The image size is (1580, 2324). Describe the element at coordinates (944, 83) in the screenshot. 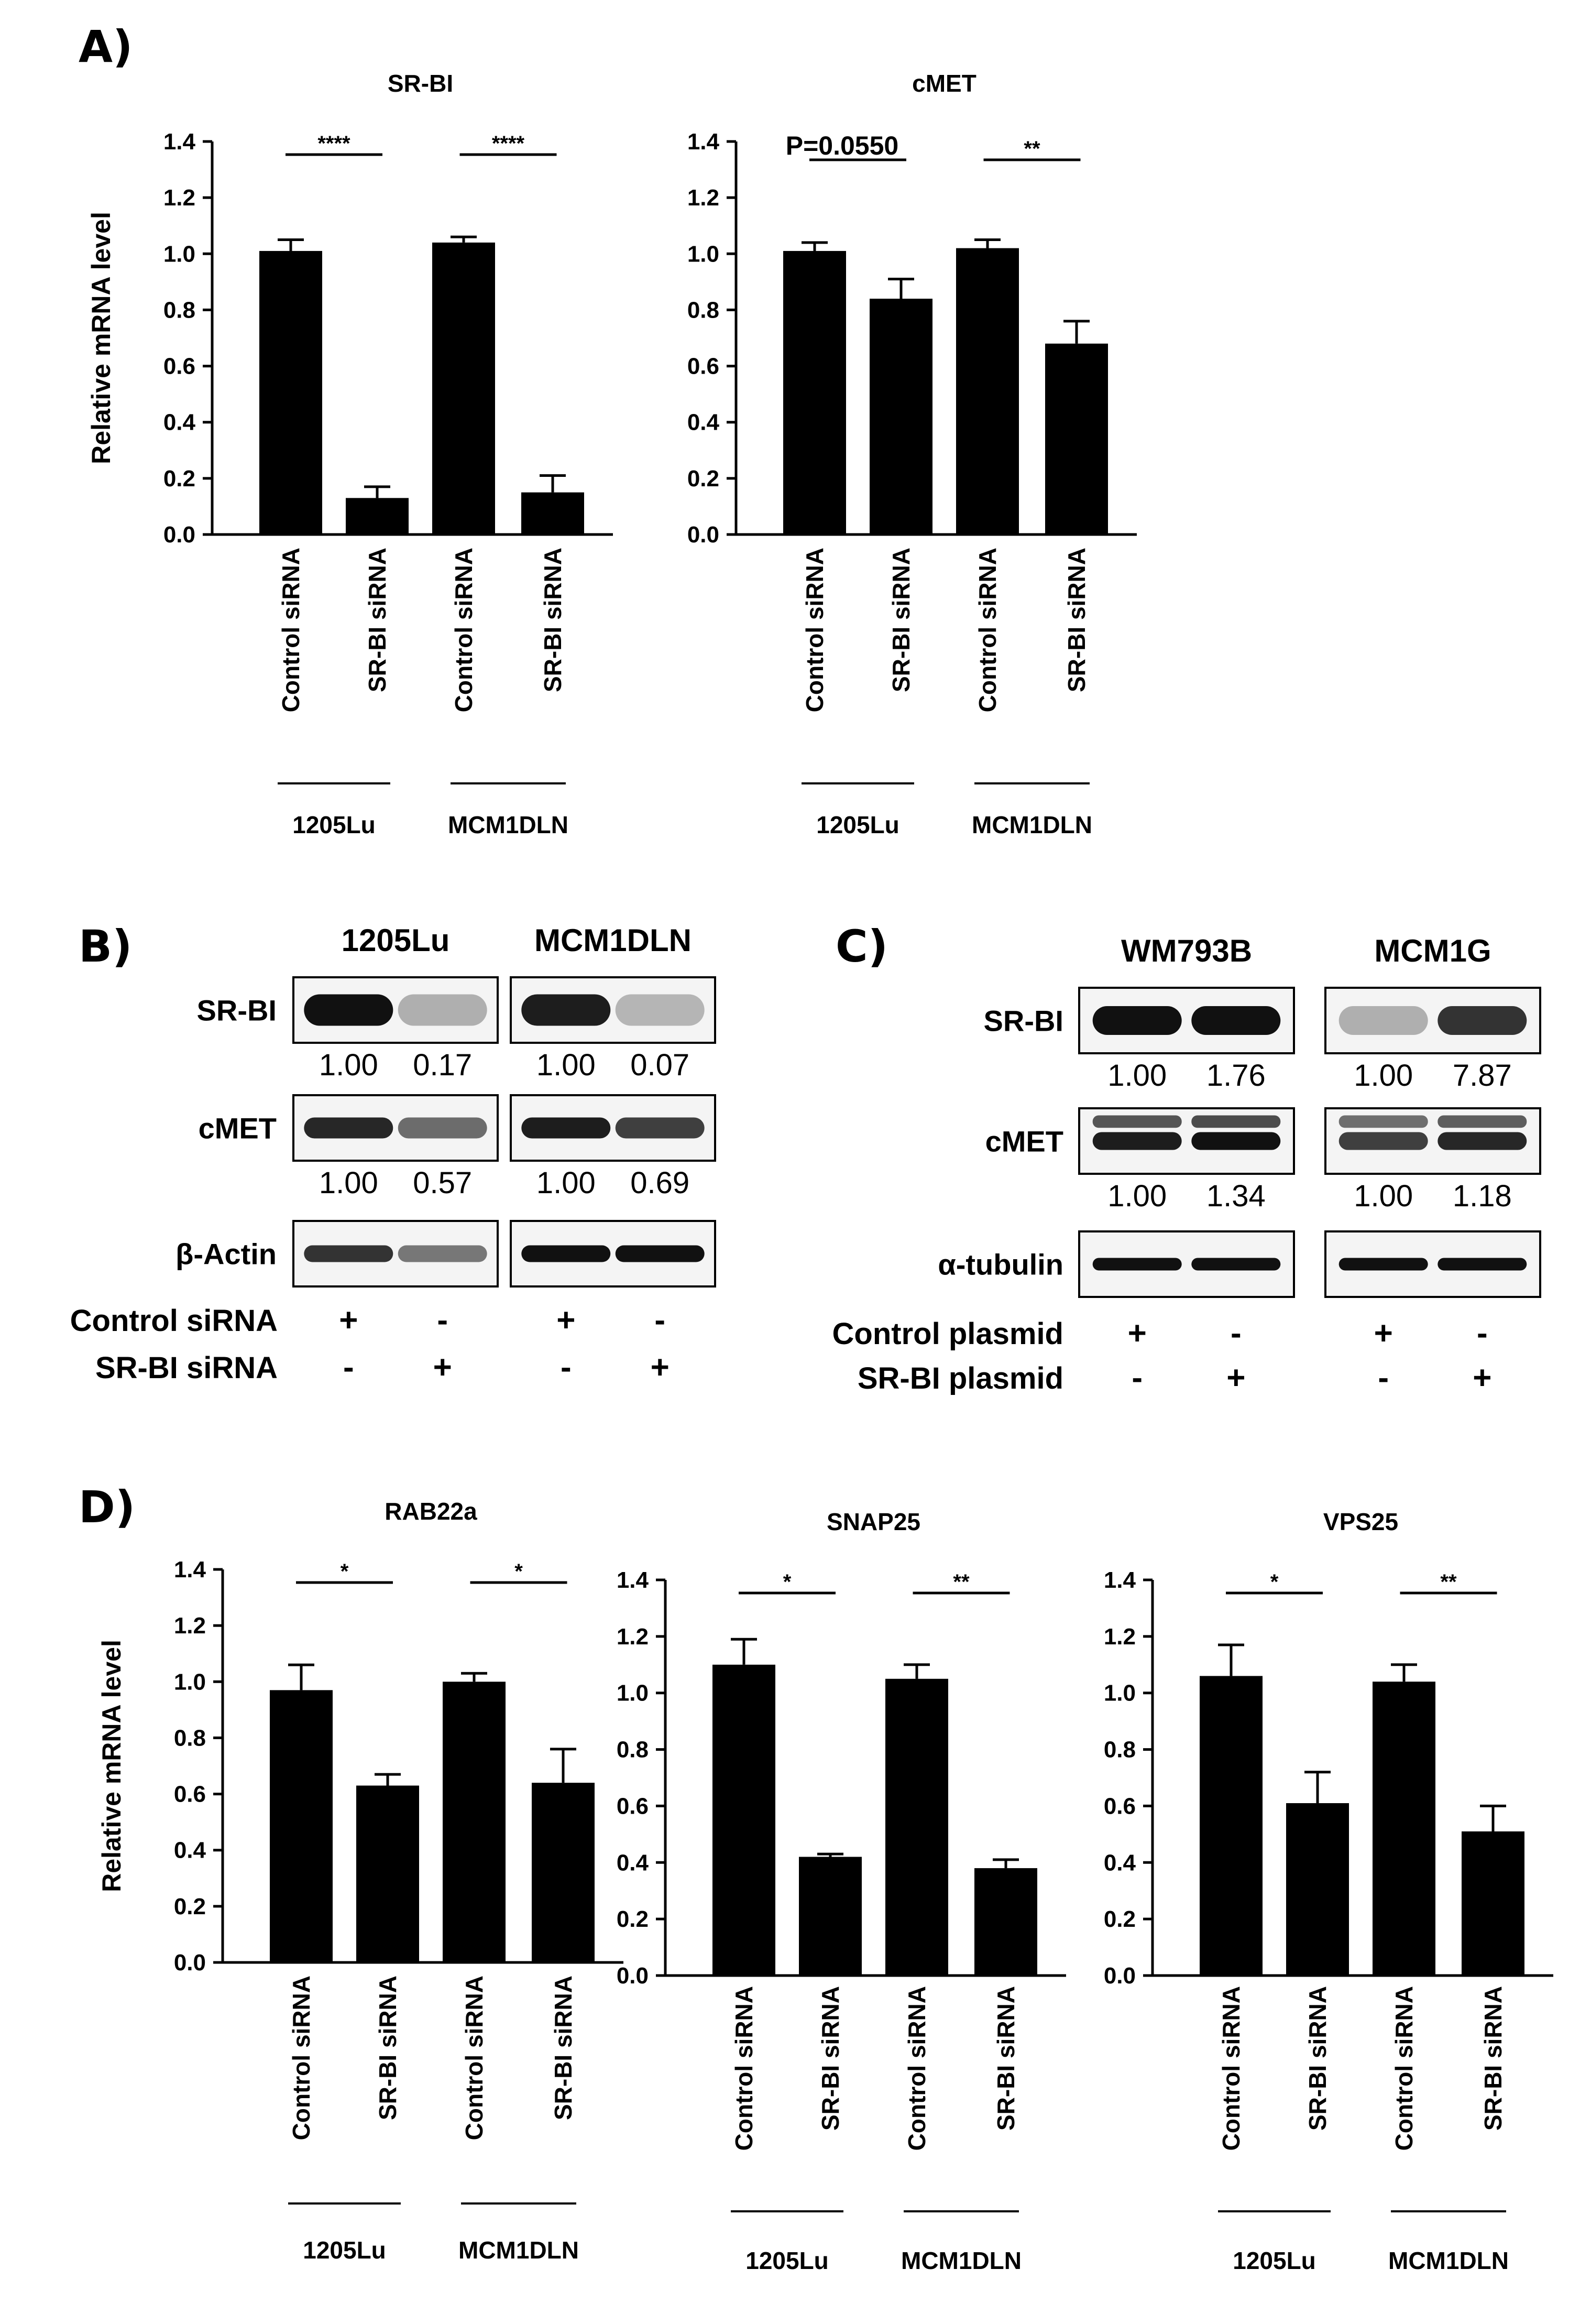

I see `chart-title: cMET` at that location.